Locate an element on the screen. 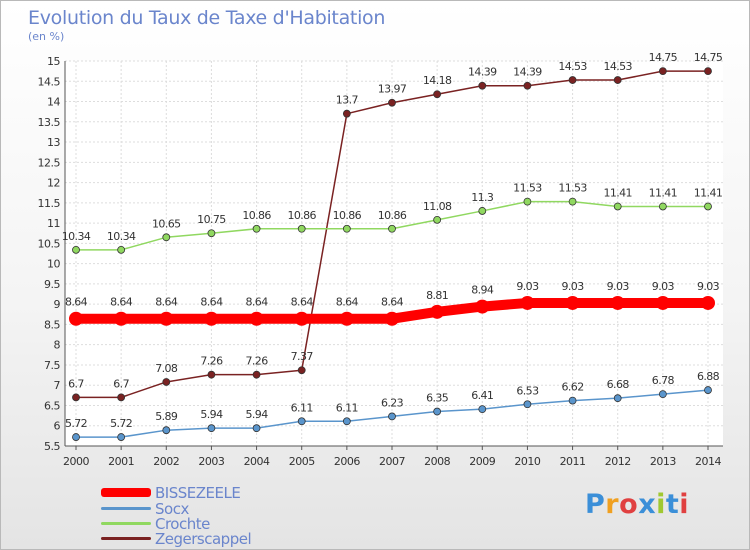  data-label-socx: 6.78 is located at coordinates (663, 380).